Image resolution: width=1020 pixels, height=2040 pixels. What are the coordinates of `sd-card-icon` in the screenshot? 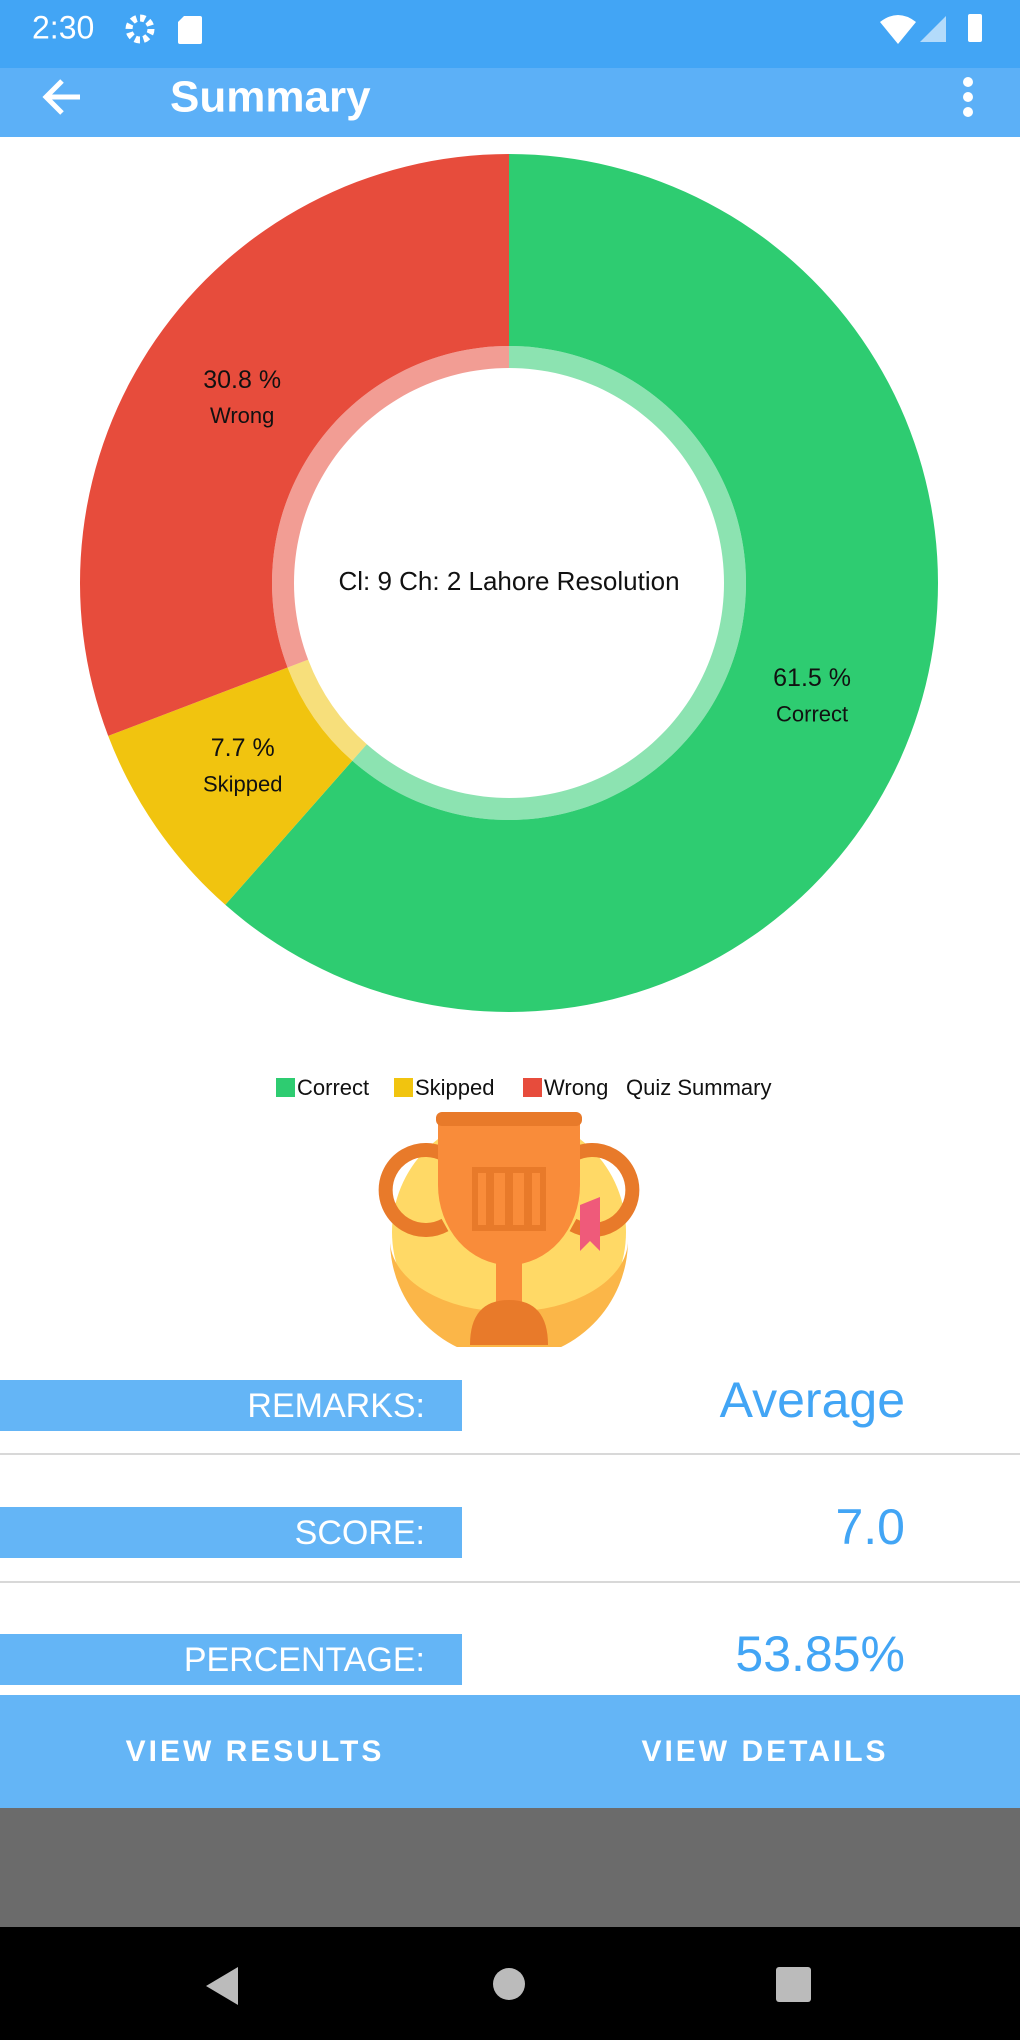 It's located at (190, 30).